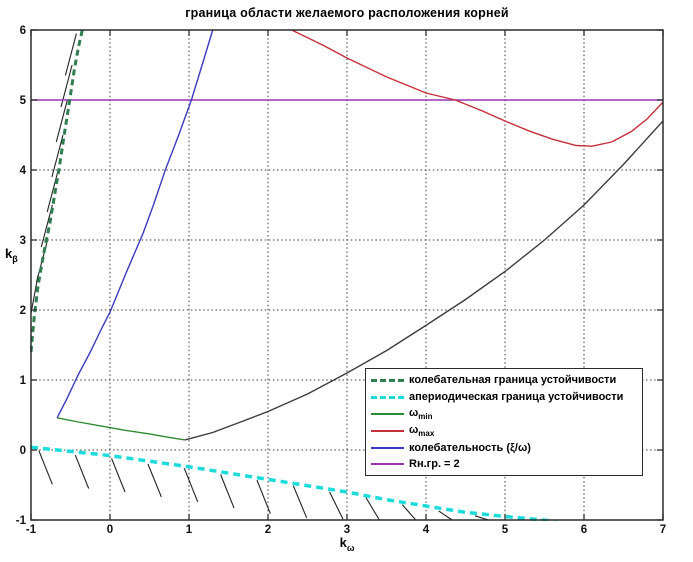 This screenshot has width=693, height=562. Describe the element at coordinates (31, 530) in the screenshot. I see `x-tick-label: -1` at that location.